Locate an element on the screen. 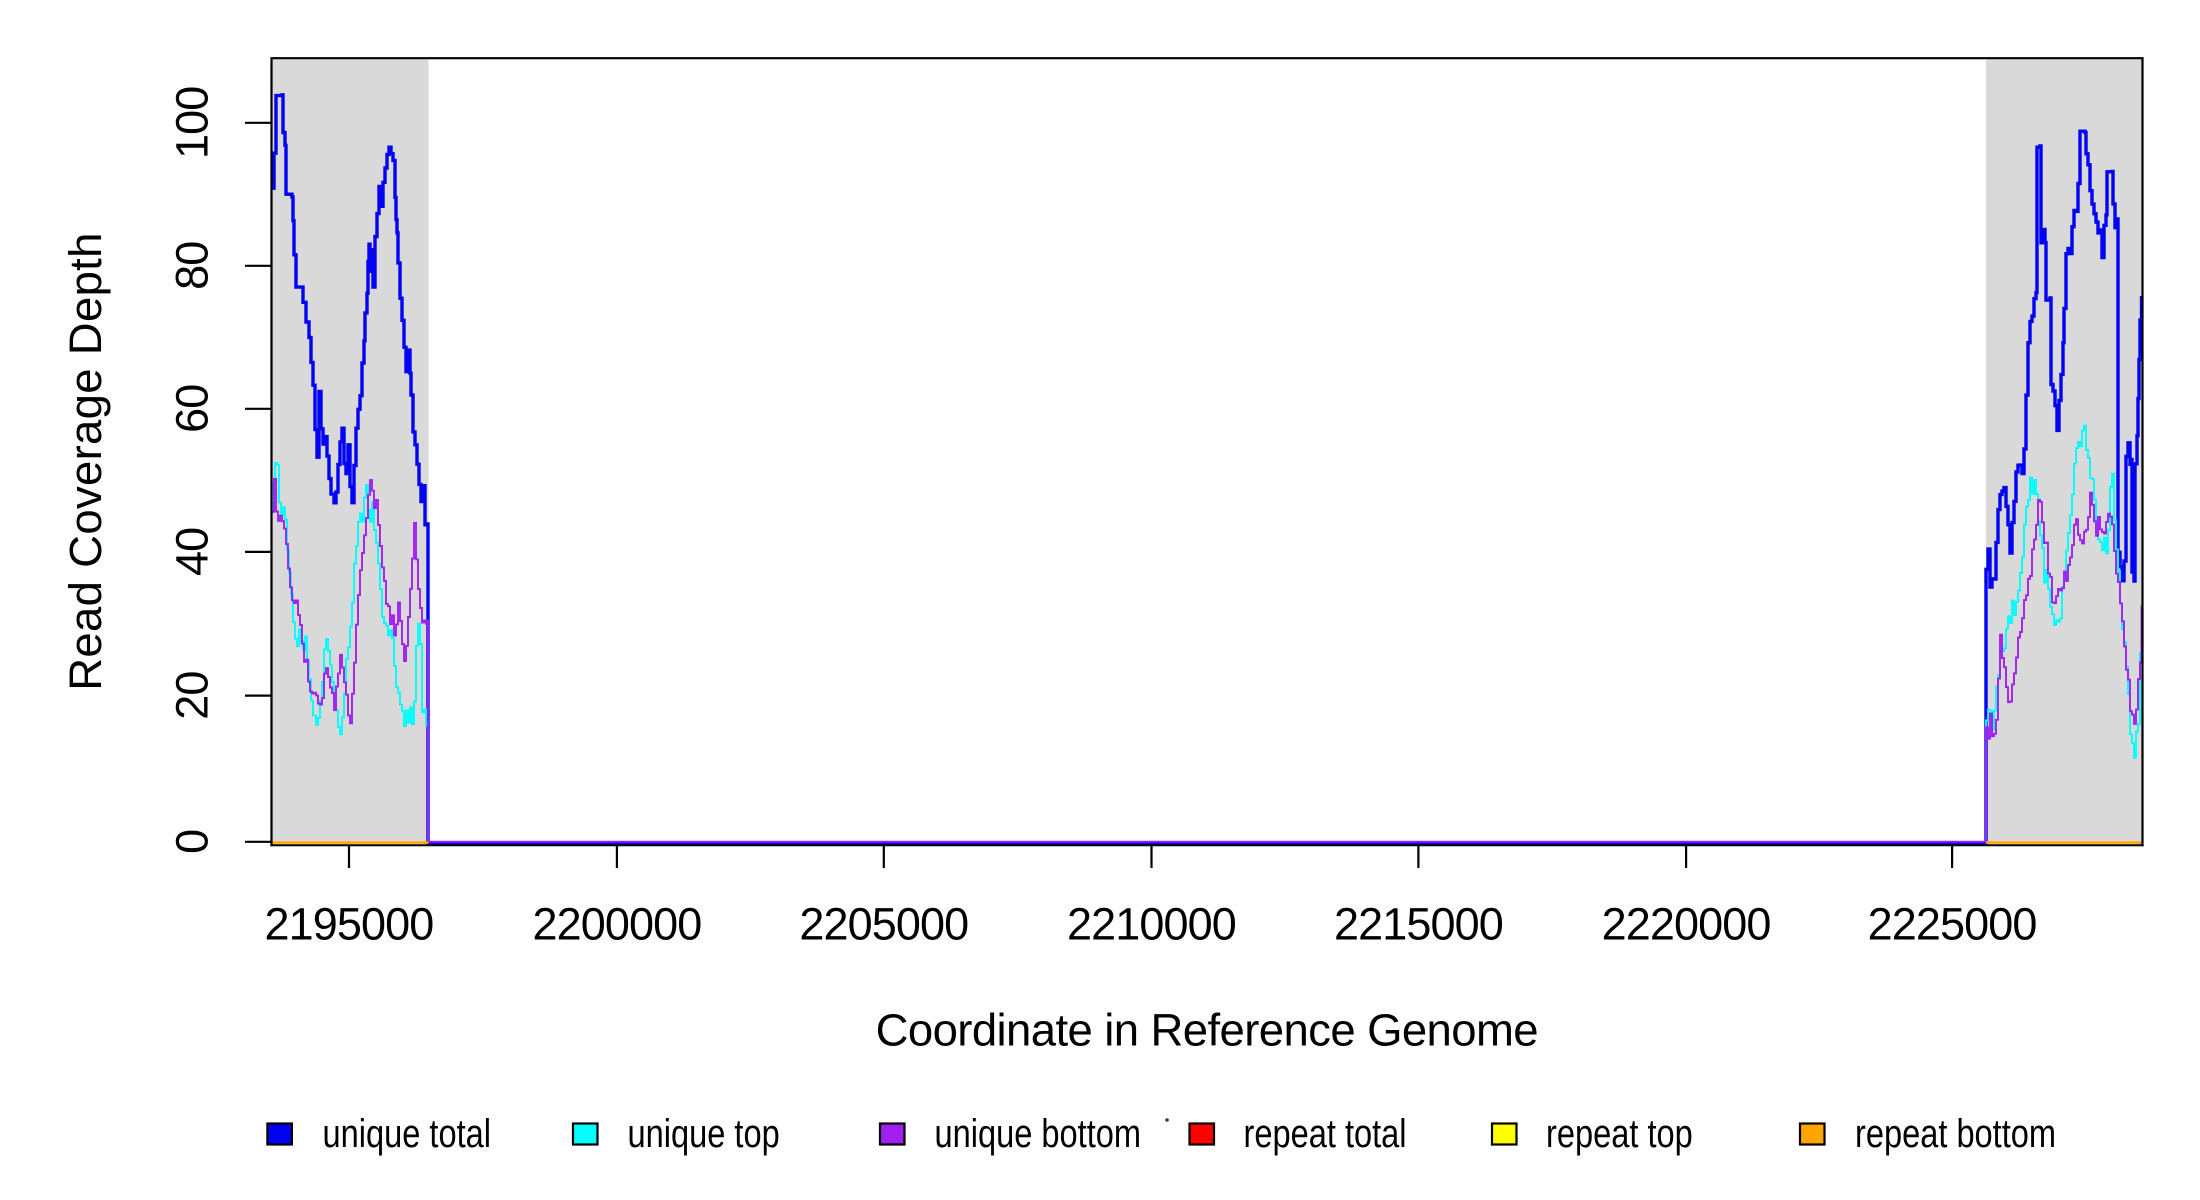 This screenshot has width=2200, height=1200. svg-text: repeat top is located at coordinates (1619, 1133).